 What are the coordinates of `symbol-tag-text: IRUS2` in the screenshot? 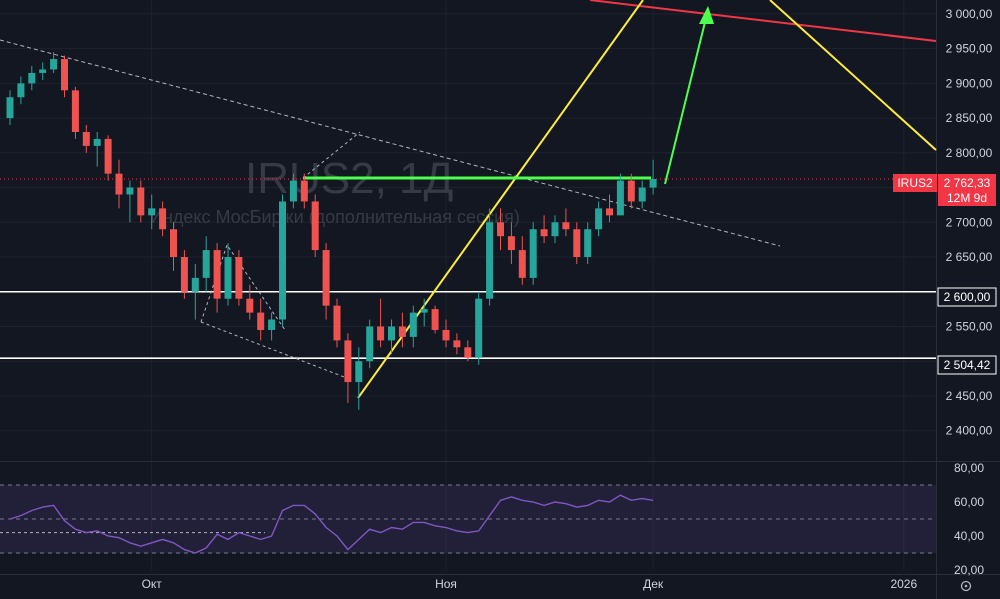 It's located at (915, 183).